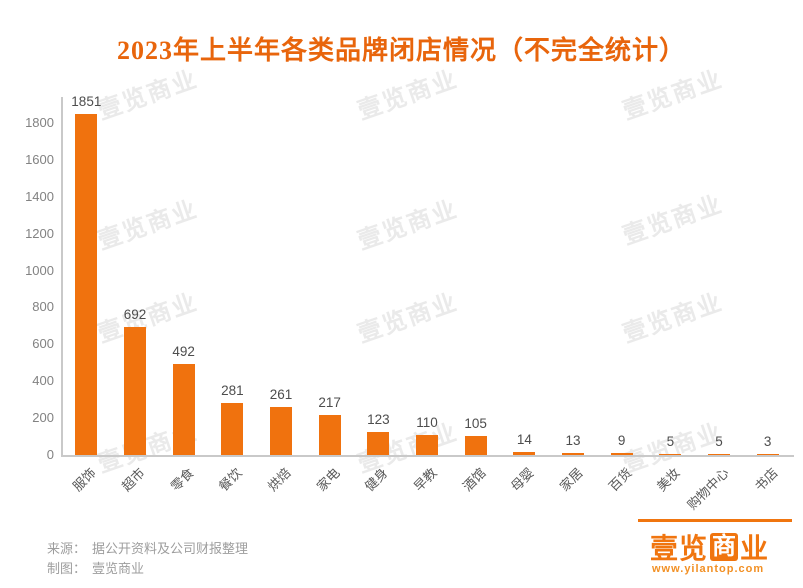  What do you see at coordinates (724, 547) in the screenshot?
I see `logo-boxed-char: 商` at bounding box center [724, 547].